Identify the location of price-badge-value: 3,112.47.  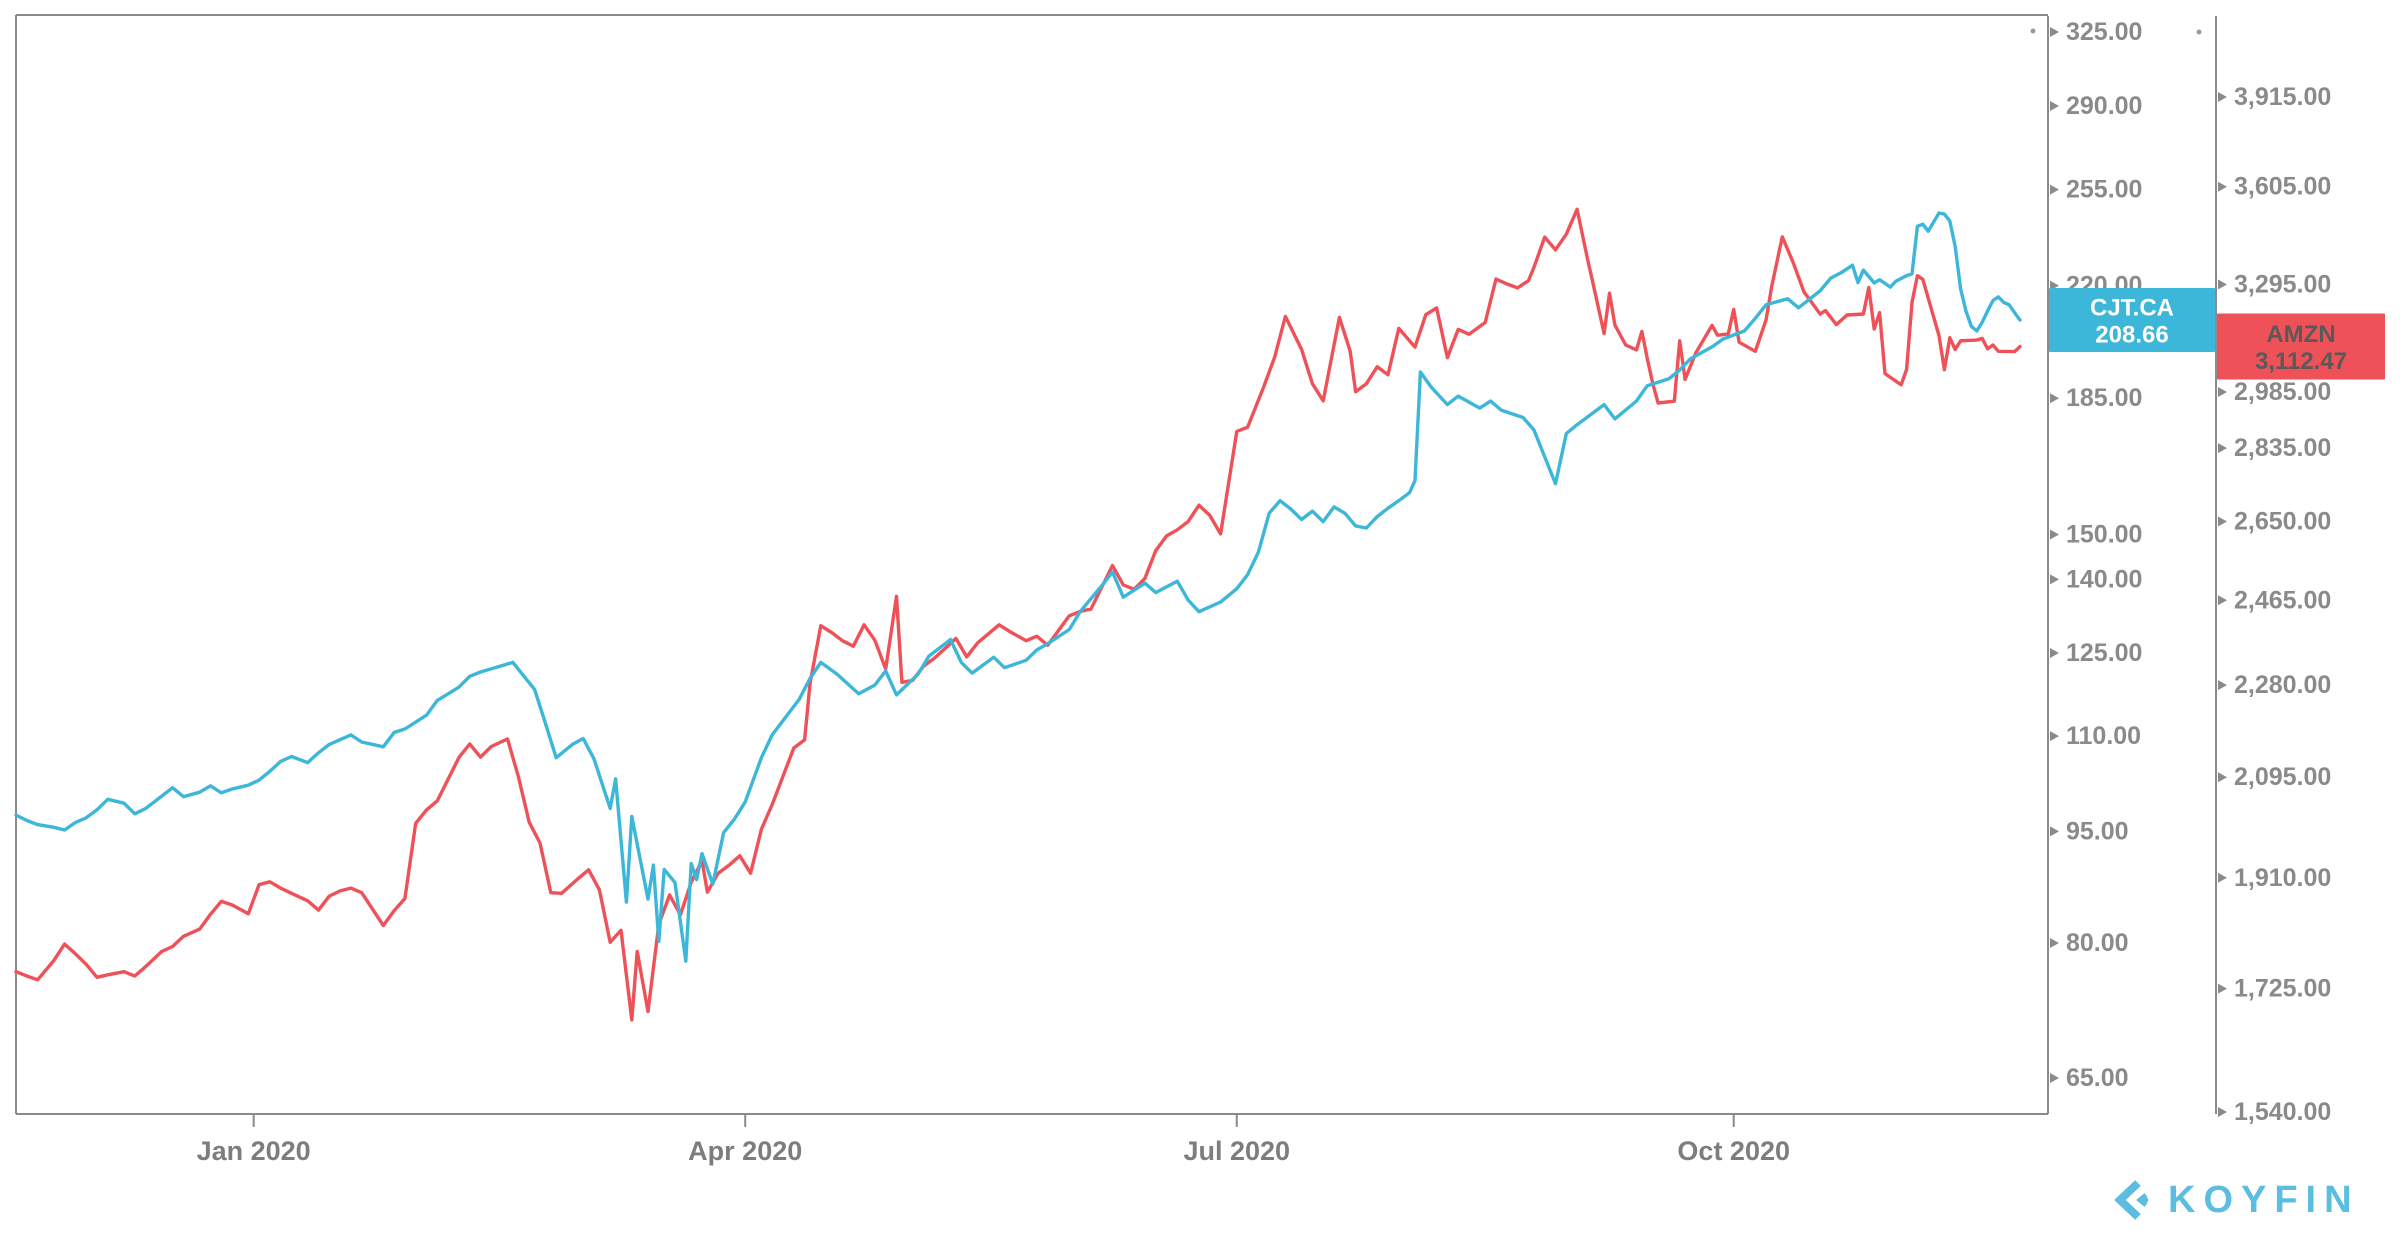
(2301, 361).